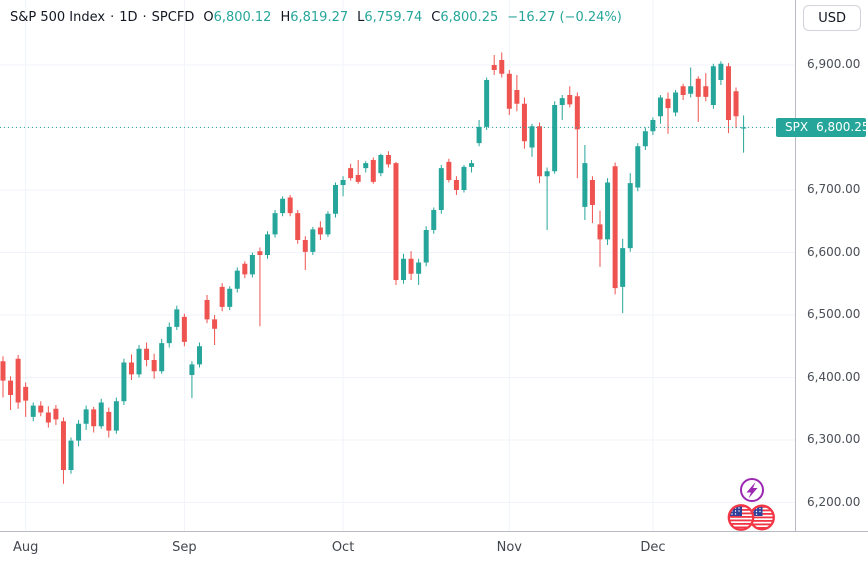  I want to click on interval-label: 1D, so click(128, 17).